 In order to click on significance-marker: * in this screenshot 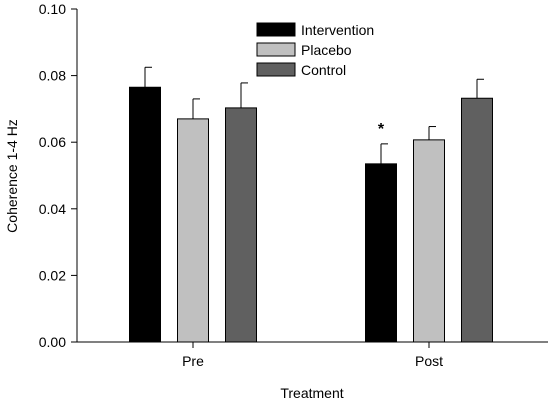, I will do `click(381, 129)`.